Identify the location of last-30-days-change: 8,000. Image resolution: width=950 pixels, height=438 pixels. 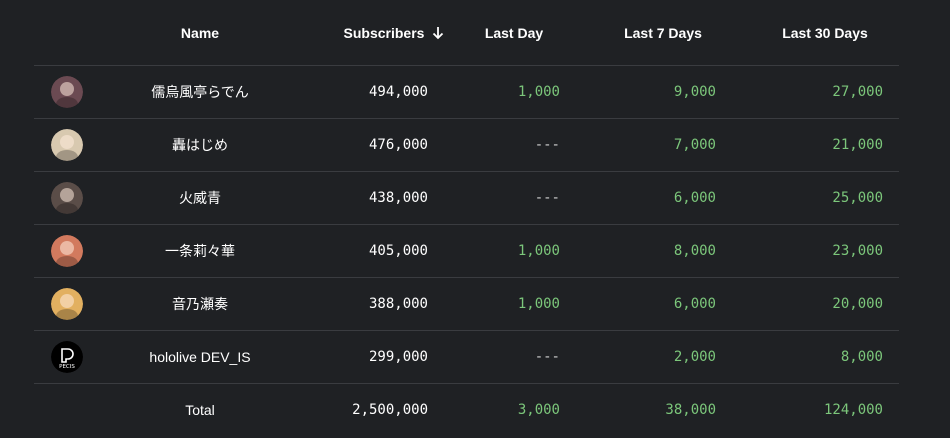
(861, 357).